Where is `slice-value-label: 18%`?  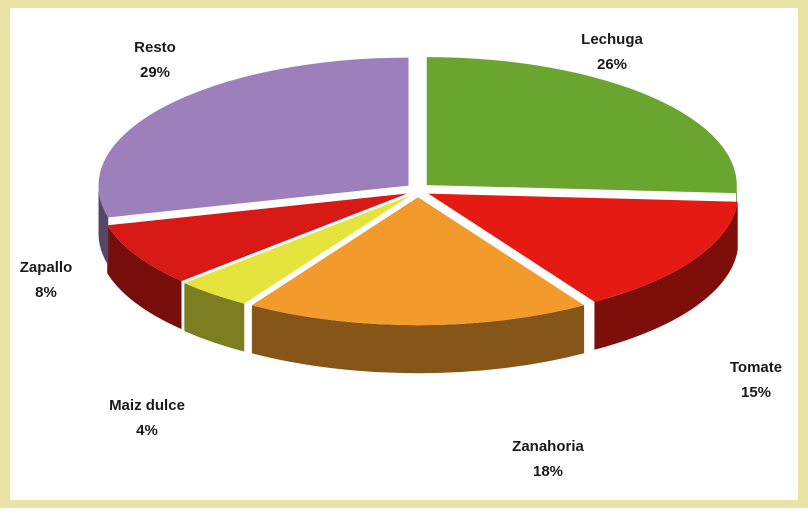
slice-value-label: 18% is located at coordinates (548, 471).